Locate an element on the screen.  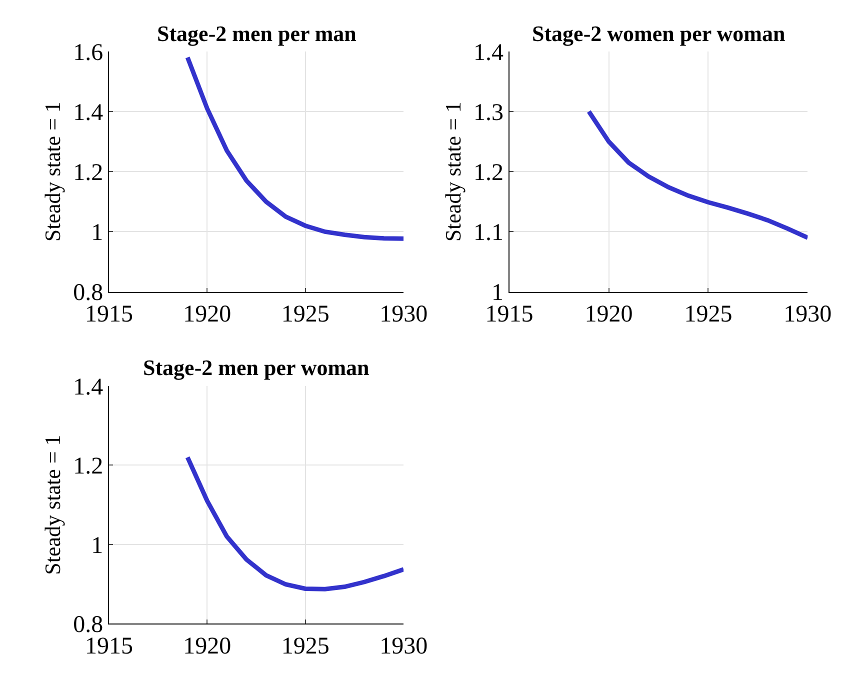
chart-title: Stage-2 men per woman is located at coordinates (256, 367).